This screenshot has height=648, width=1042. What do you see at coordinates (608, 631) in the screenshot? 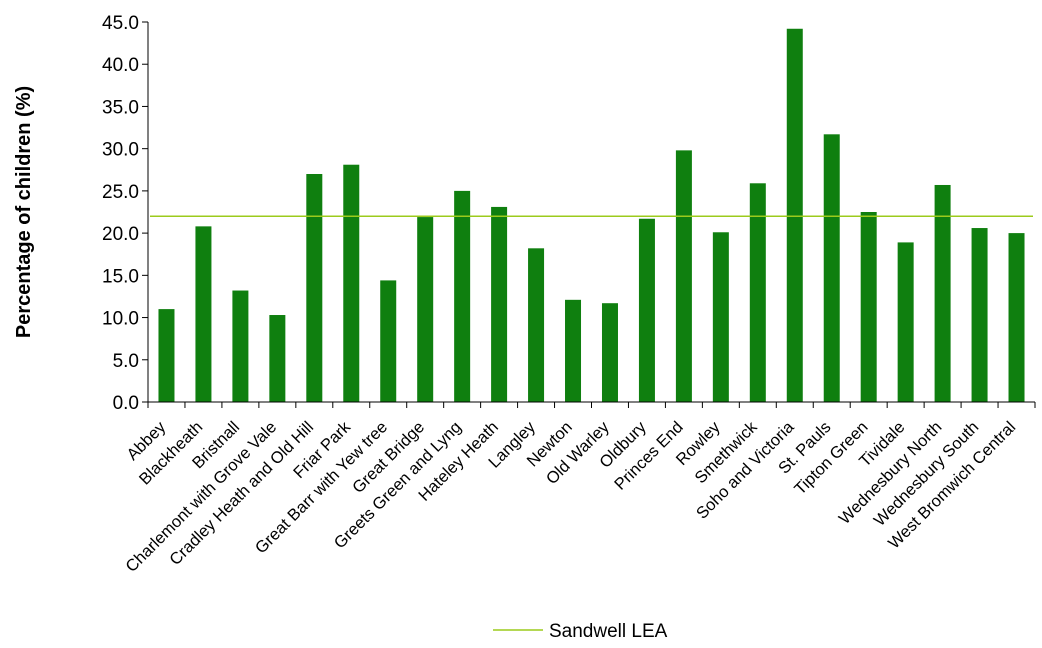
I see `legend-label: Sandwell LEA` at bounding box center [608, 631].